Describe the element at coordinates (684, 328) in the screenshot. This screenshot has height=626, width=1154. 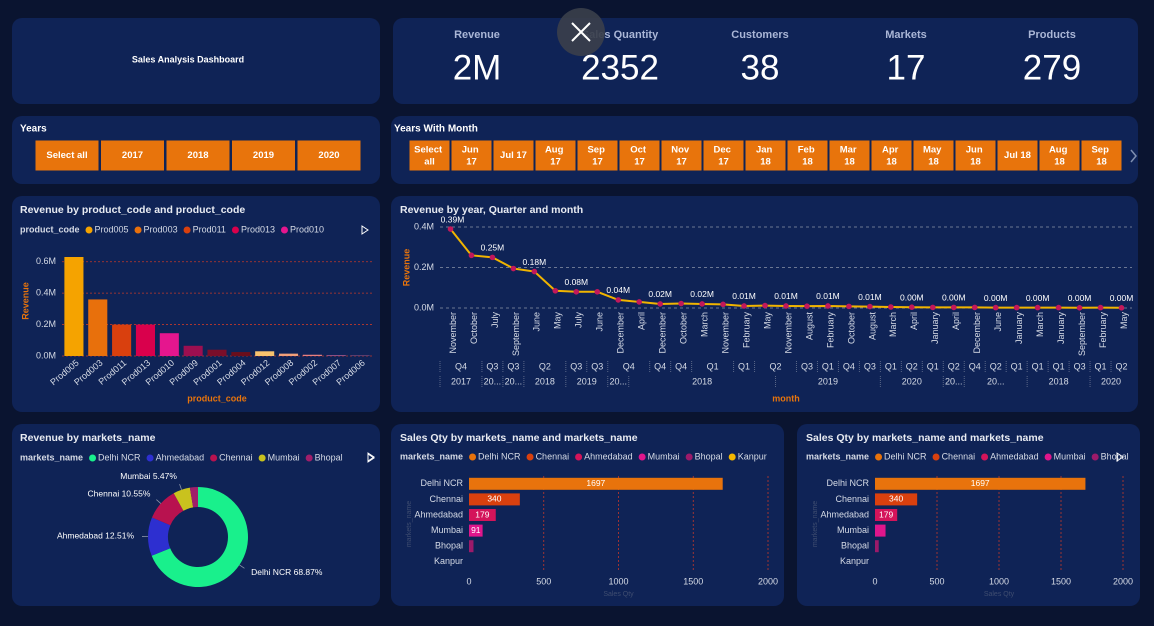
I see `x-tick-label: October` at that location.